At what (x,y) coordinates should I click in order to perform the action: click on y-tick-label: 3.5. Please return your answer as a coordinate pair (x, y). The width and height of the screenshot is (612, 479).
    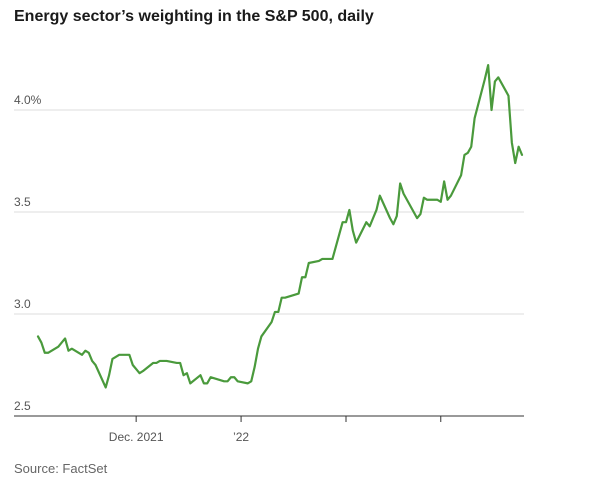
    Looking at the image, I should click on (22, 202).